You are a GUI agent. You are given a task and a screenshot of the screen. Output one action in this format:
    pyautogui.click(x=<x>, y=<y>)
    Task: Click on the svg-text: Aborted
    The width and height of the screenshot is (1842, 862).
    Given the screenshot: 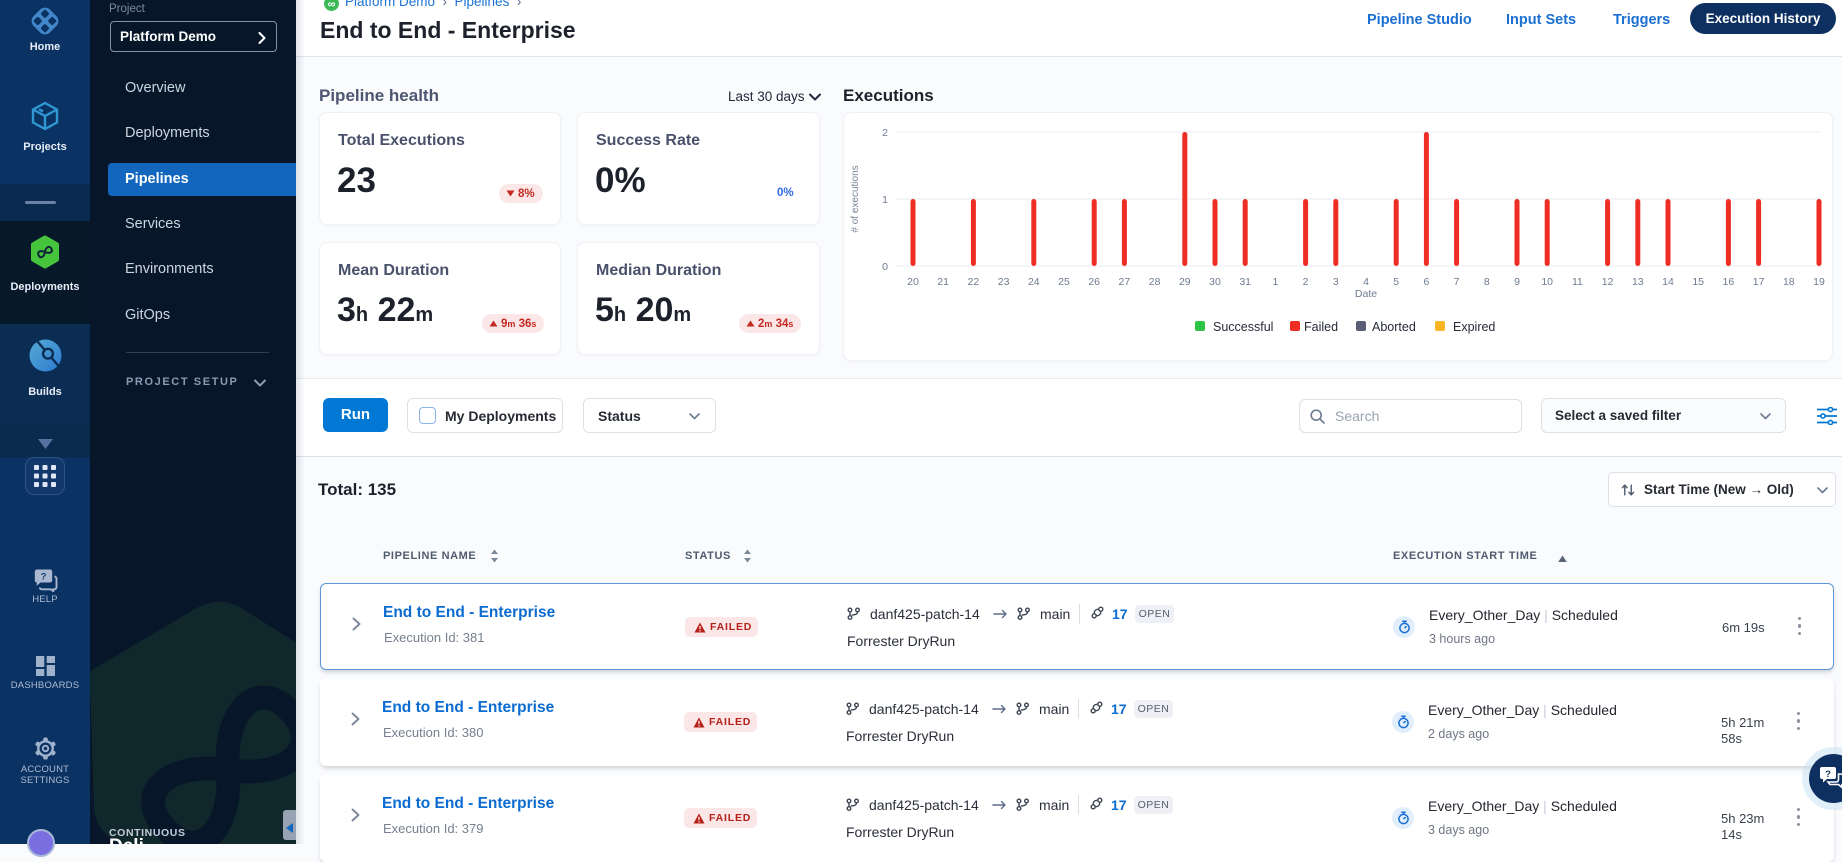 What is the action you would take?
    pyautogui.click(x=1394, y=327)
    